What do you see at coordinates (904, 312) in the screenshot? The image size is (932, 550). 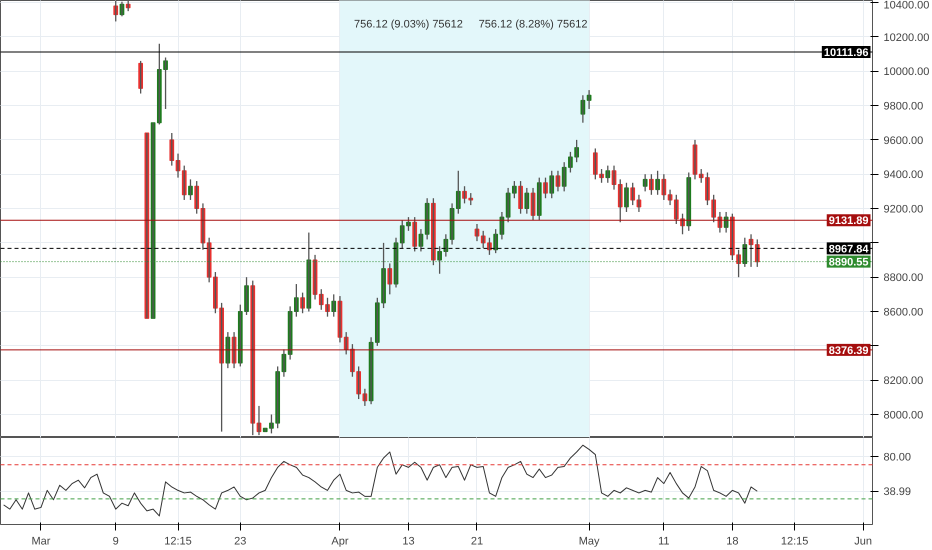 I see `y-tick-label: 8600.00` at bounding box center [904, 312].